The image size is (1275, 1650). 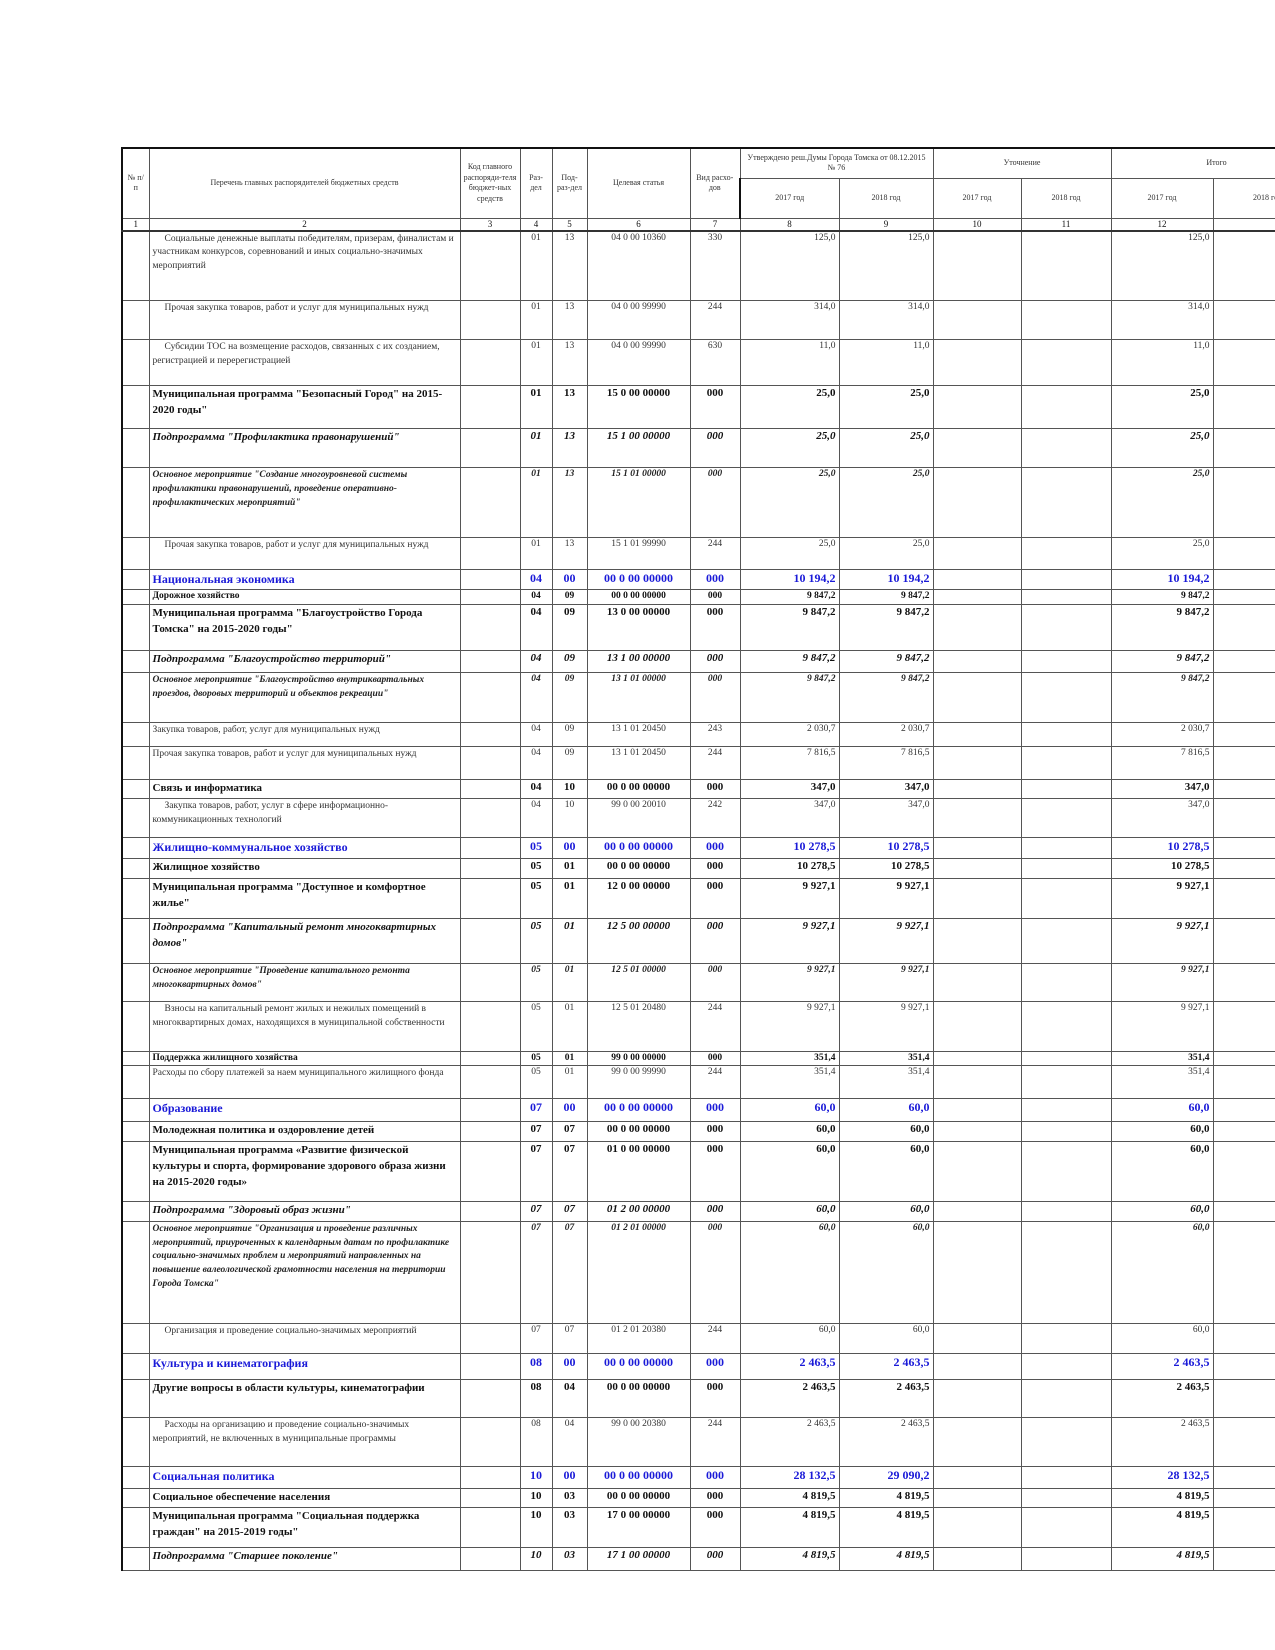 What do you see at coordinates (1243, 198) in the screenshot?
I see `header-total-2018: 2018 год` at bounding box center [1243, 198].